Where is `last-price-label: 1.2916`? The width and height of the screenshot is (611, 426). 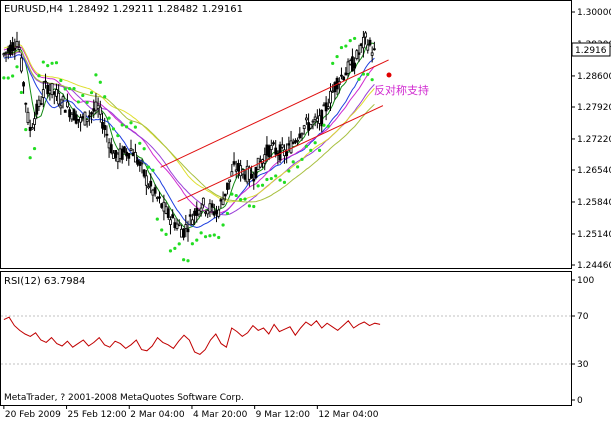
last-price-label: 1.2916 is located at coordinates (591, 51).